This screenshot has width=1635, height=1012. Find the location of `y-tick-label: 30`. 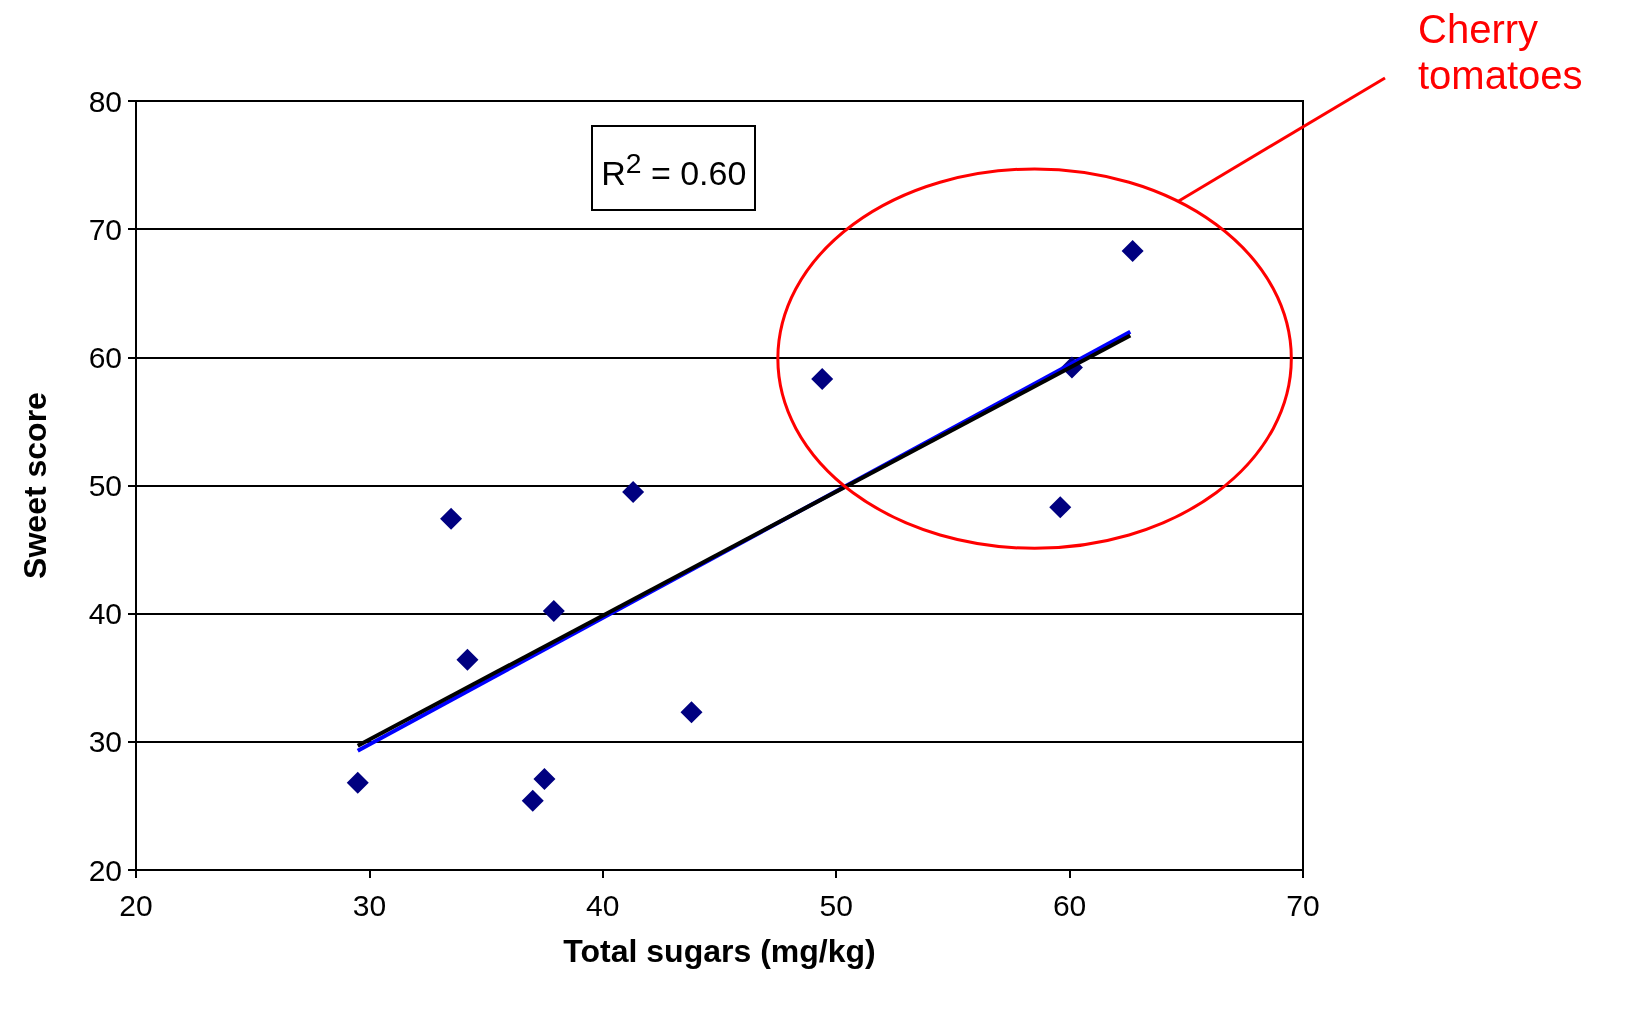

y-tick-label: 30 is located at coordinates (105, 742).